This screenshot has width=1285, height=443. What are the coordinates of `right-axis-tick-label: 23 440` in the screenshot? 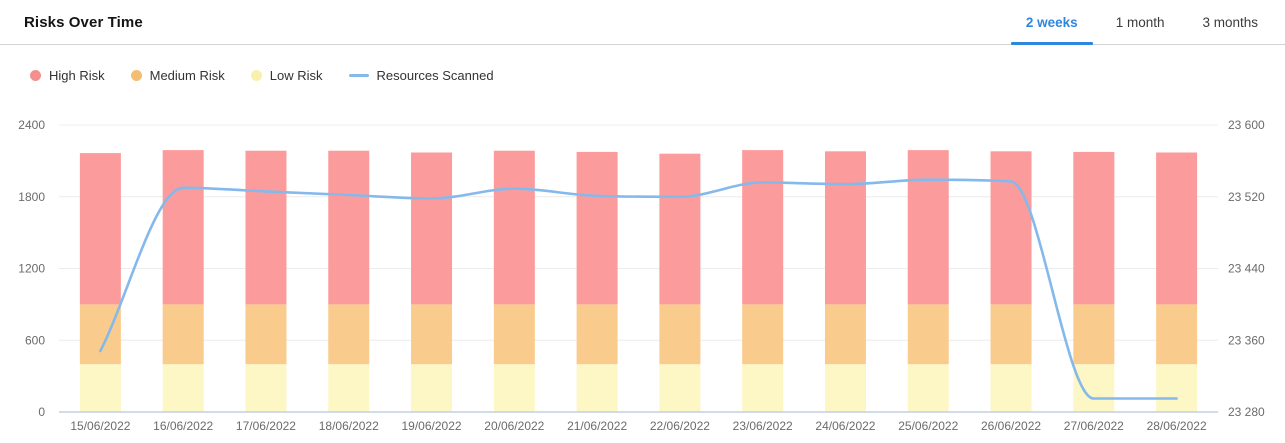 It's located at (1246, 269).